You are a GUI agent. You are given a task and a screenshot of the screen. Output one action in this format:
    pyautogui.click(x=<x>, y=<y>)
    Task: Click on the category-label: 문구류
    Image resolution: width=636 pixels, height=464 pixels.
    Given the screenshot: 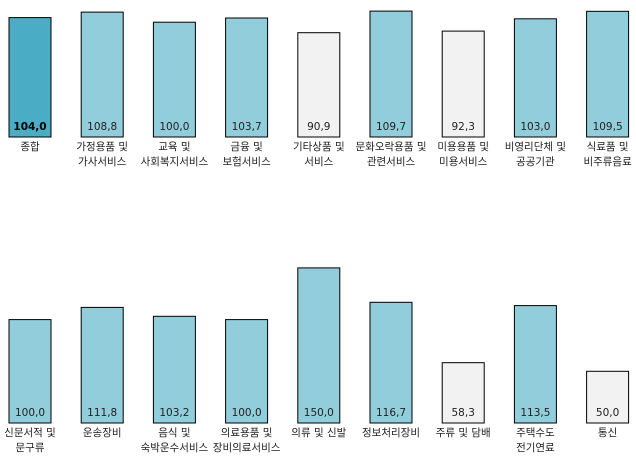 What is the action you would take?
    pyautogui.click(x=30, y=448)
    